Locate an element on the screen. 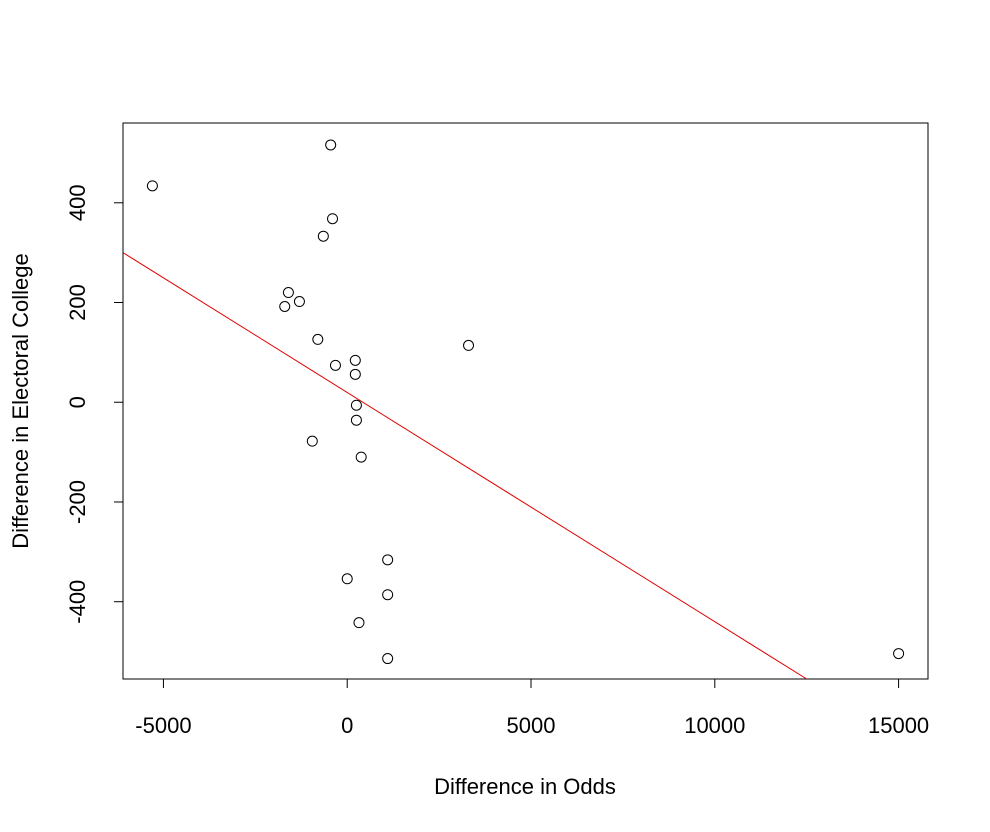  x-tick-label: 0 is located at coordinates (347, 725).